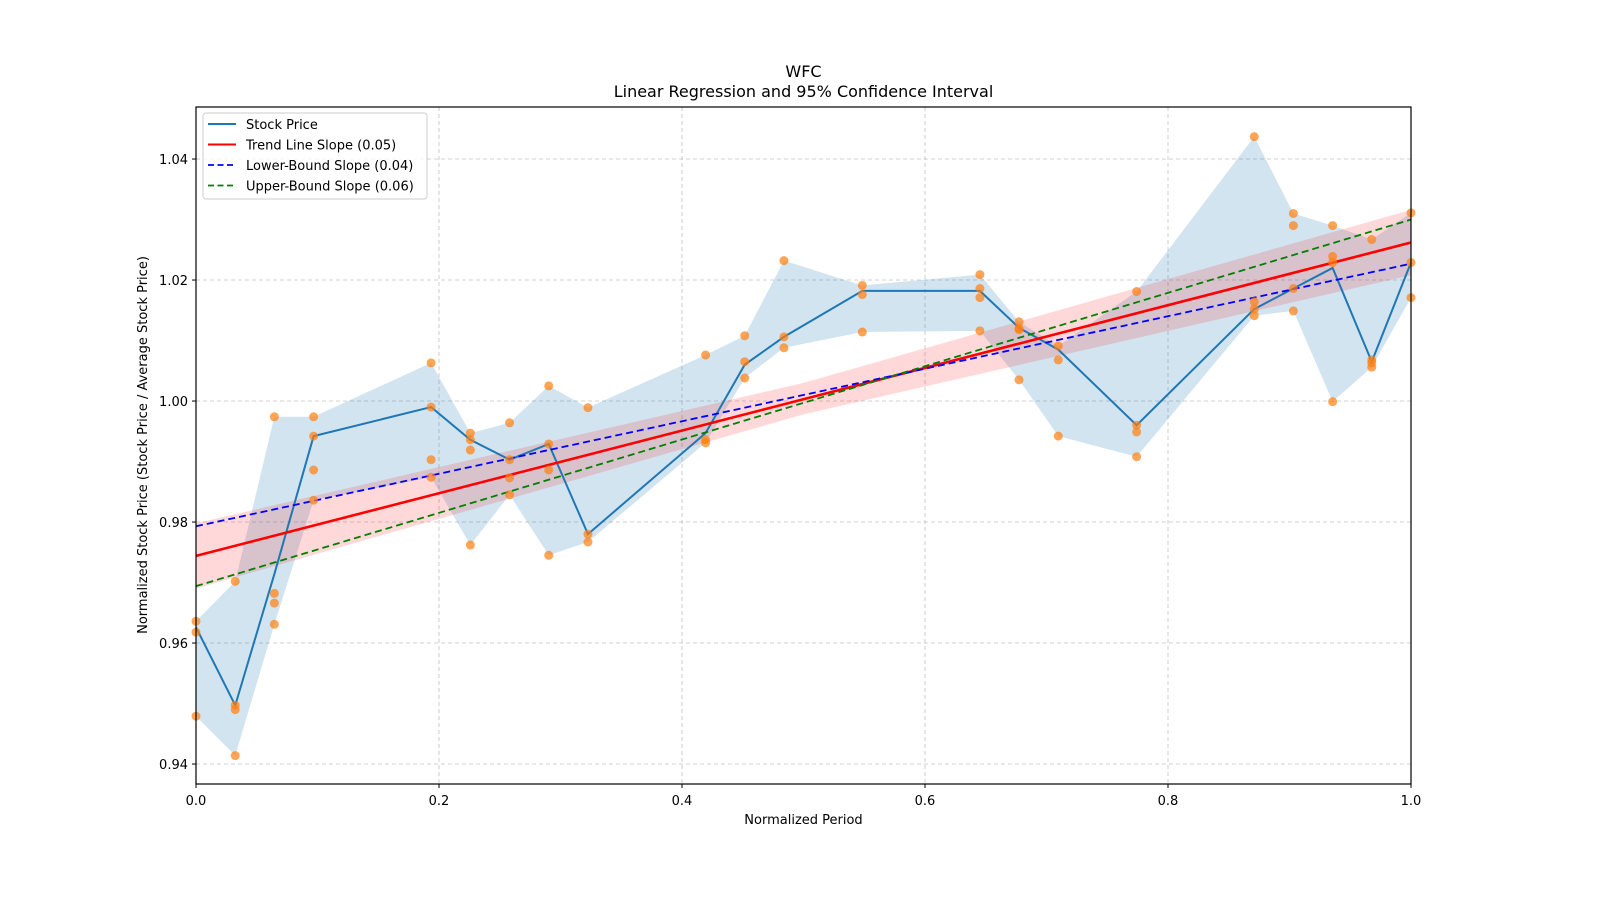 The height and width of the screenshot is (900, 1600). I want to click on x-tick-label: 0.0, so click(196, 801).